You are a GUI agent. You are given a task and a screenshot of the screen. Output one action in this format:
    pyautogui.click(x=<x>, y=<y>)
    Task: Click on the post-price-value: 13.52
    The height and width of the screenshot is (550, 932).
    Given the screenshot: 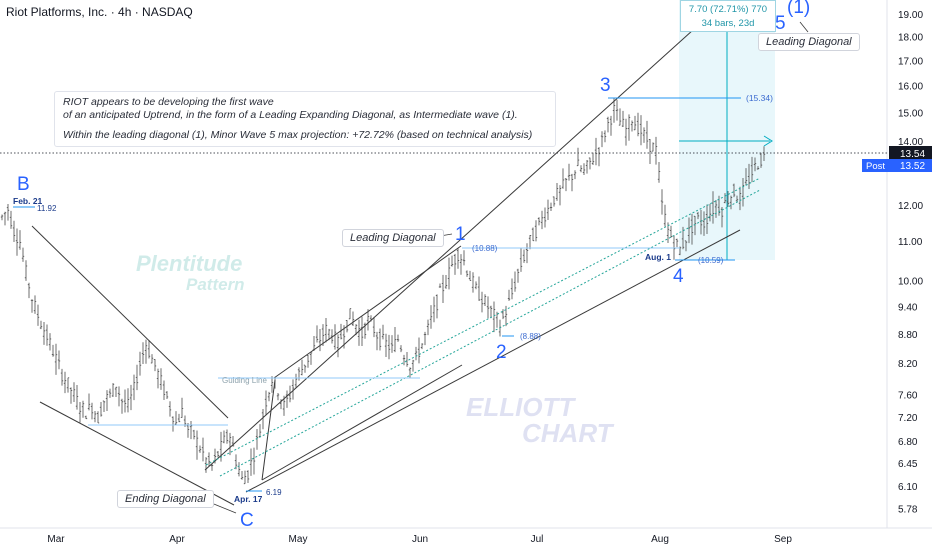 What is the action you would take?
    pyautogui.click(x=912, y=166)
    